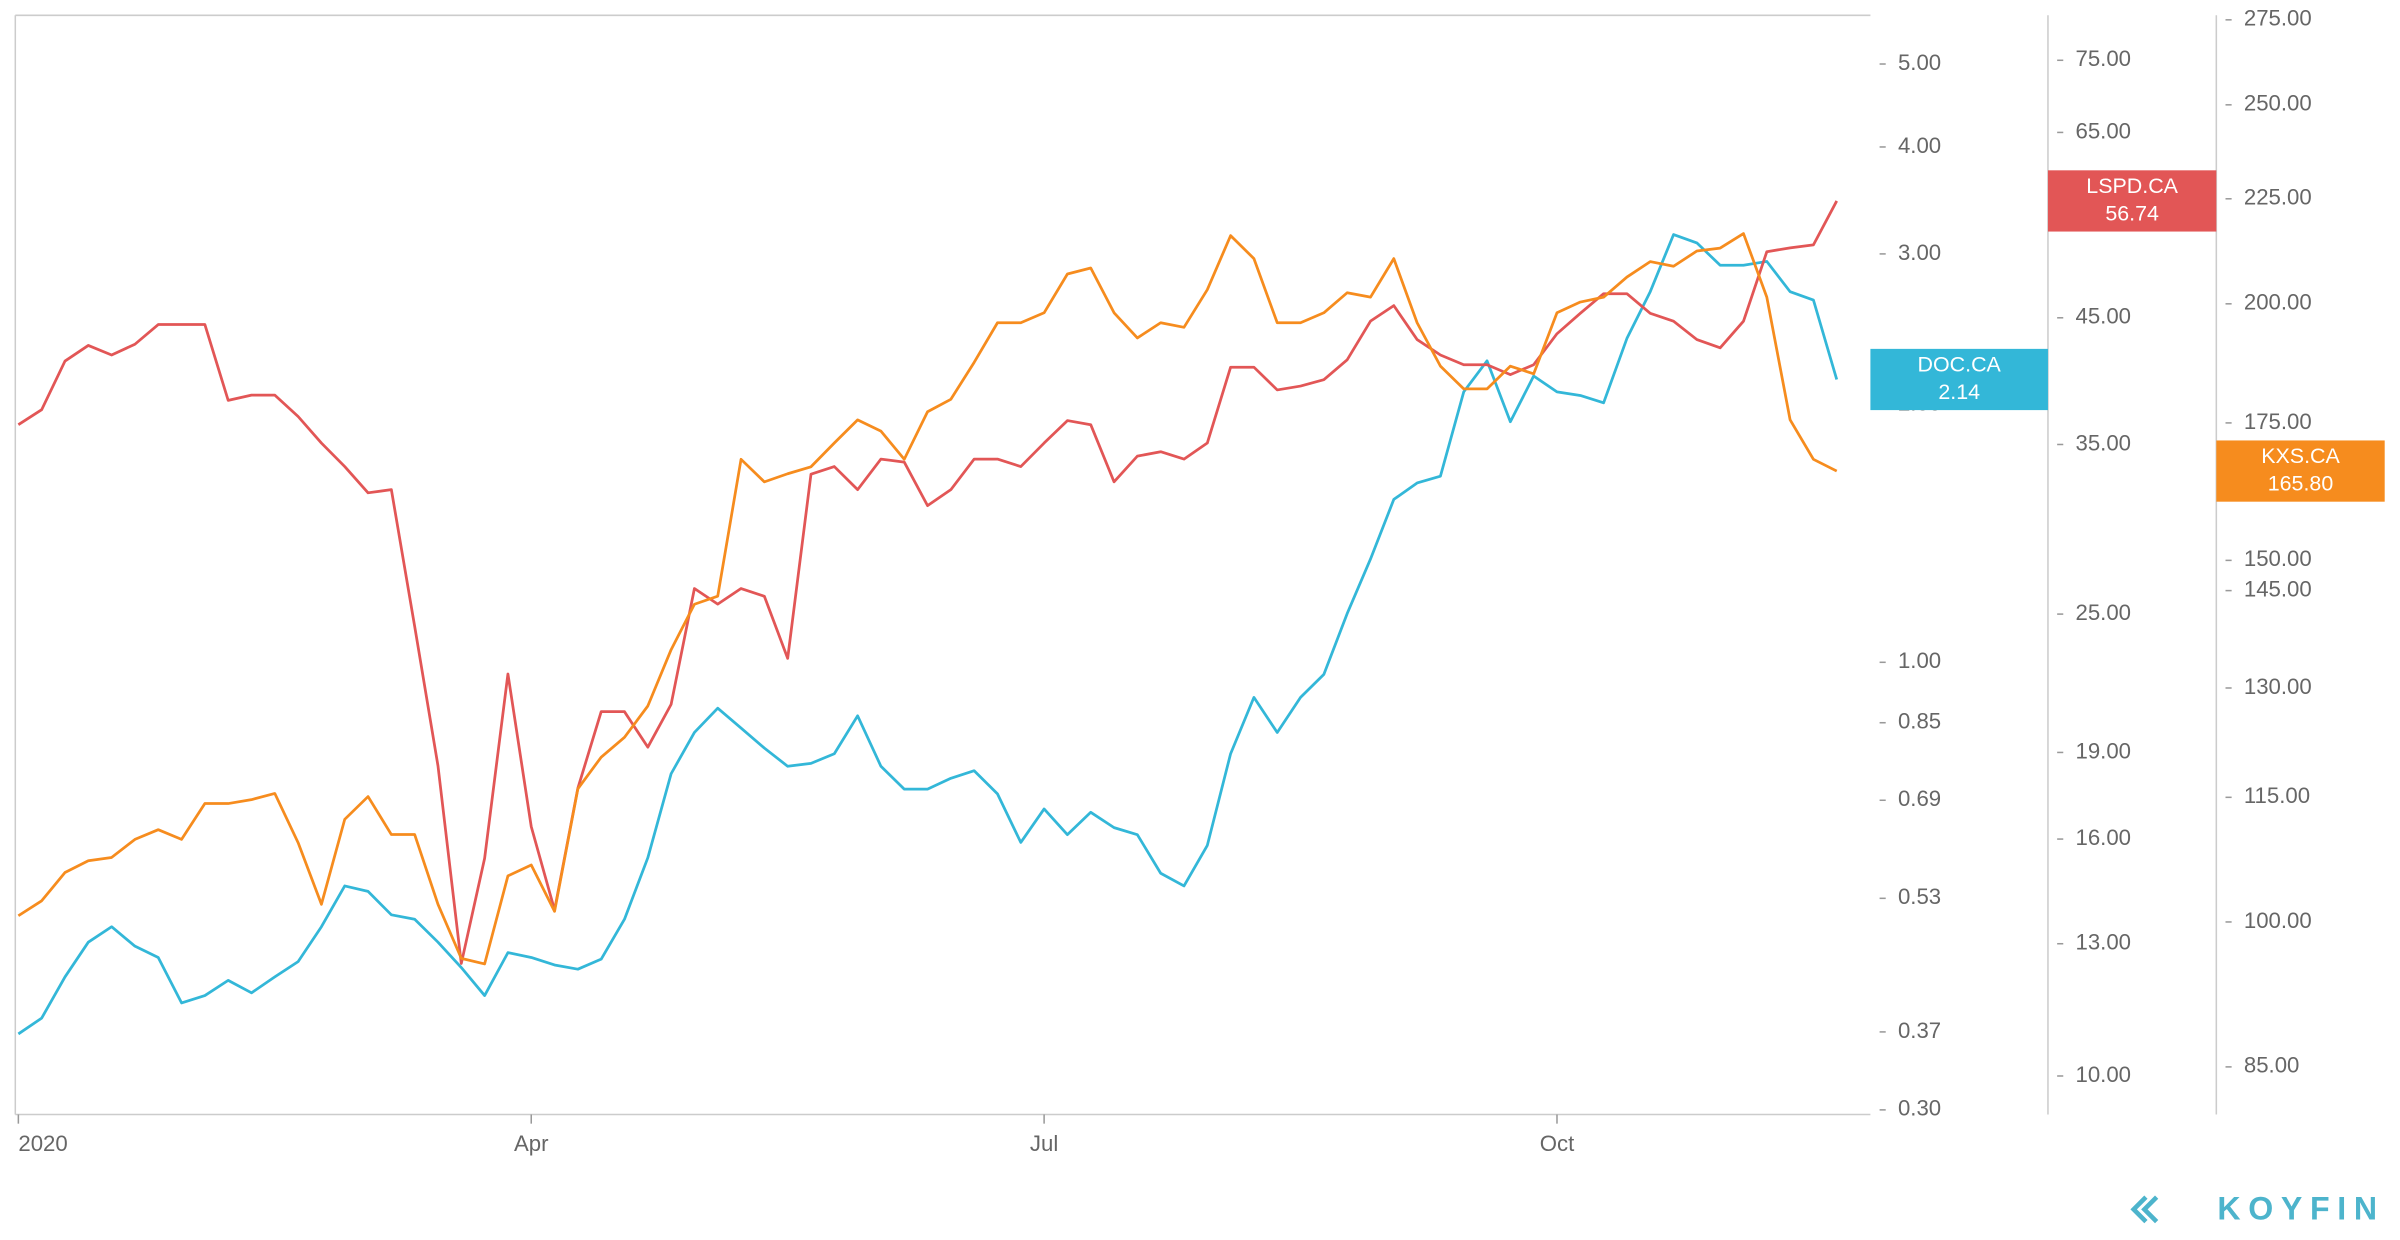 This screenshot has width=2400, height=1240. I want to click on last-value-label: 56.74, so click(2132, 213).